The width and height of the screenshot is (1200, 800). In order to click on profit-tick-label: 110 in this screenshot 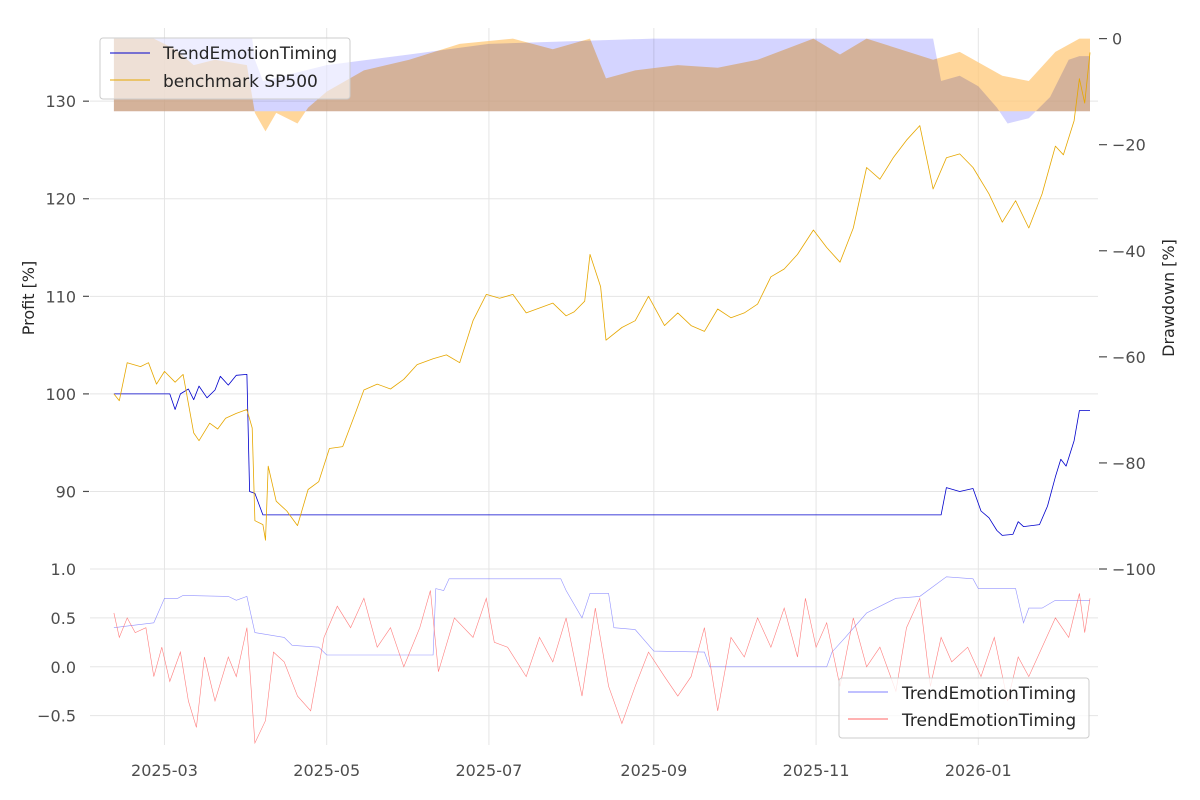, I will do `click(60, 296)`.